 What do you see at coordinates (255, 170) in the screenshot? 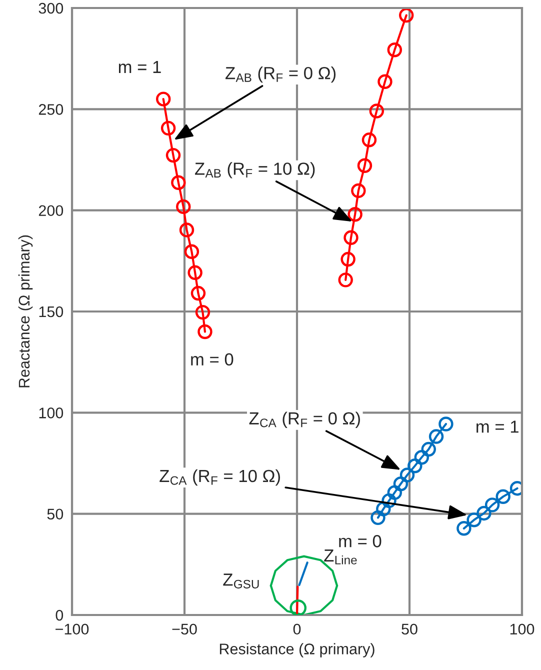
I see `annotation: Z$_{AB}$ (R$_{F}$ = 10 Ω)` at bounding box center [255, 170].